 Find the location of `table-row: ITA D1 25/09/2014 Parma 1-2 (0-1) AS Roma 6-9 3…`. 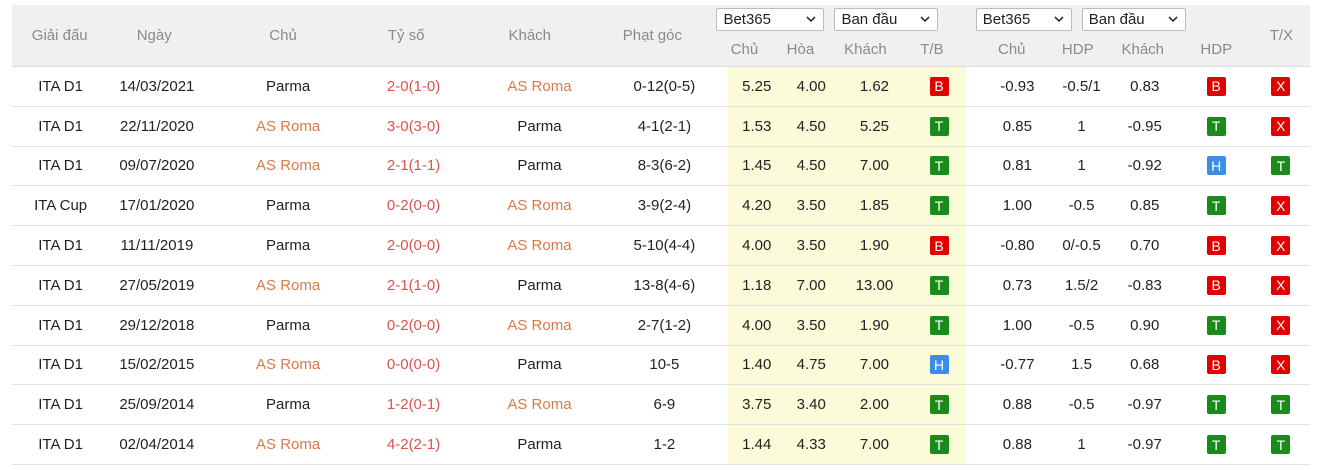

table-row: ITA D1 25/09/2014 Parma 1-2 (0-1) AS Roma 6-9 3… is located at coordinates (661, 405).